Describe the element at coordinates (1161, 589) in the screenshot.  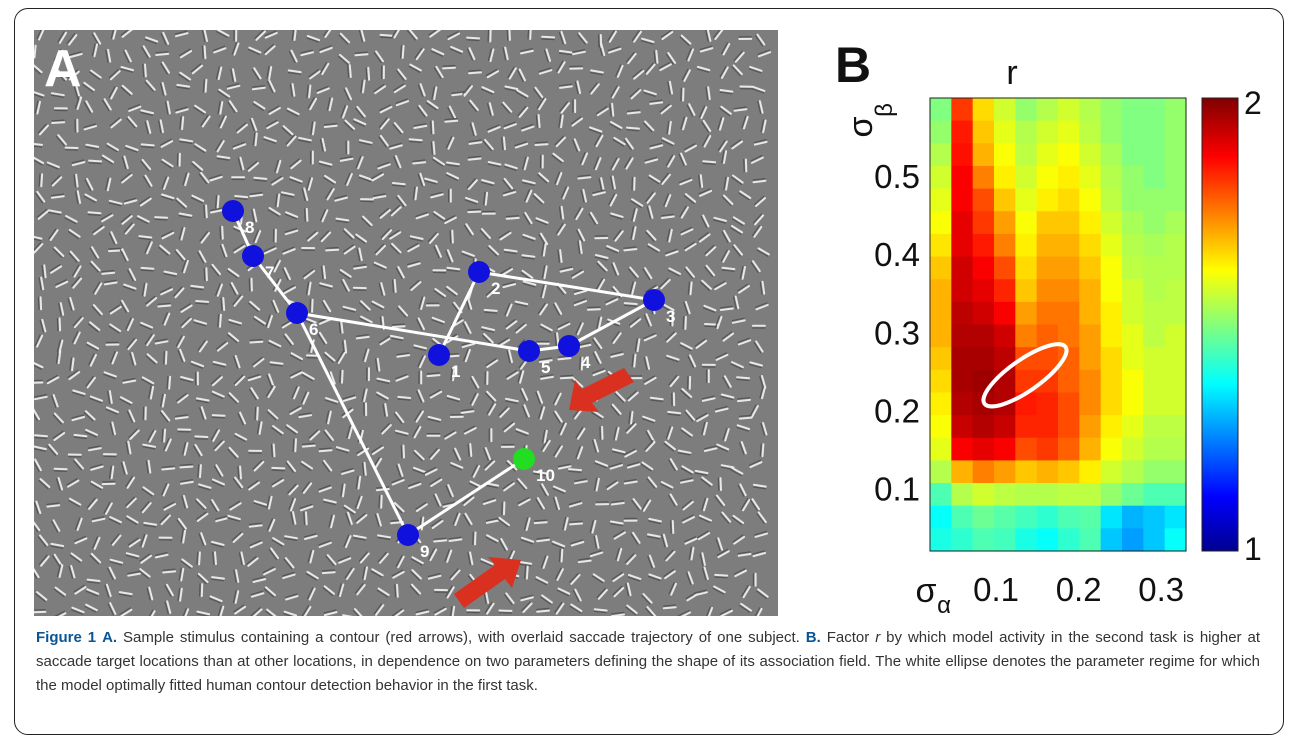
I see `x-tick-label: 0.3` at that location.